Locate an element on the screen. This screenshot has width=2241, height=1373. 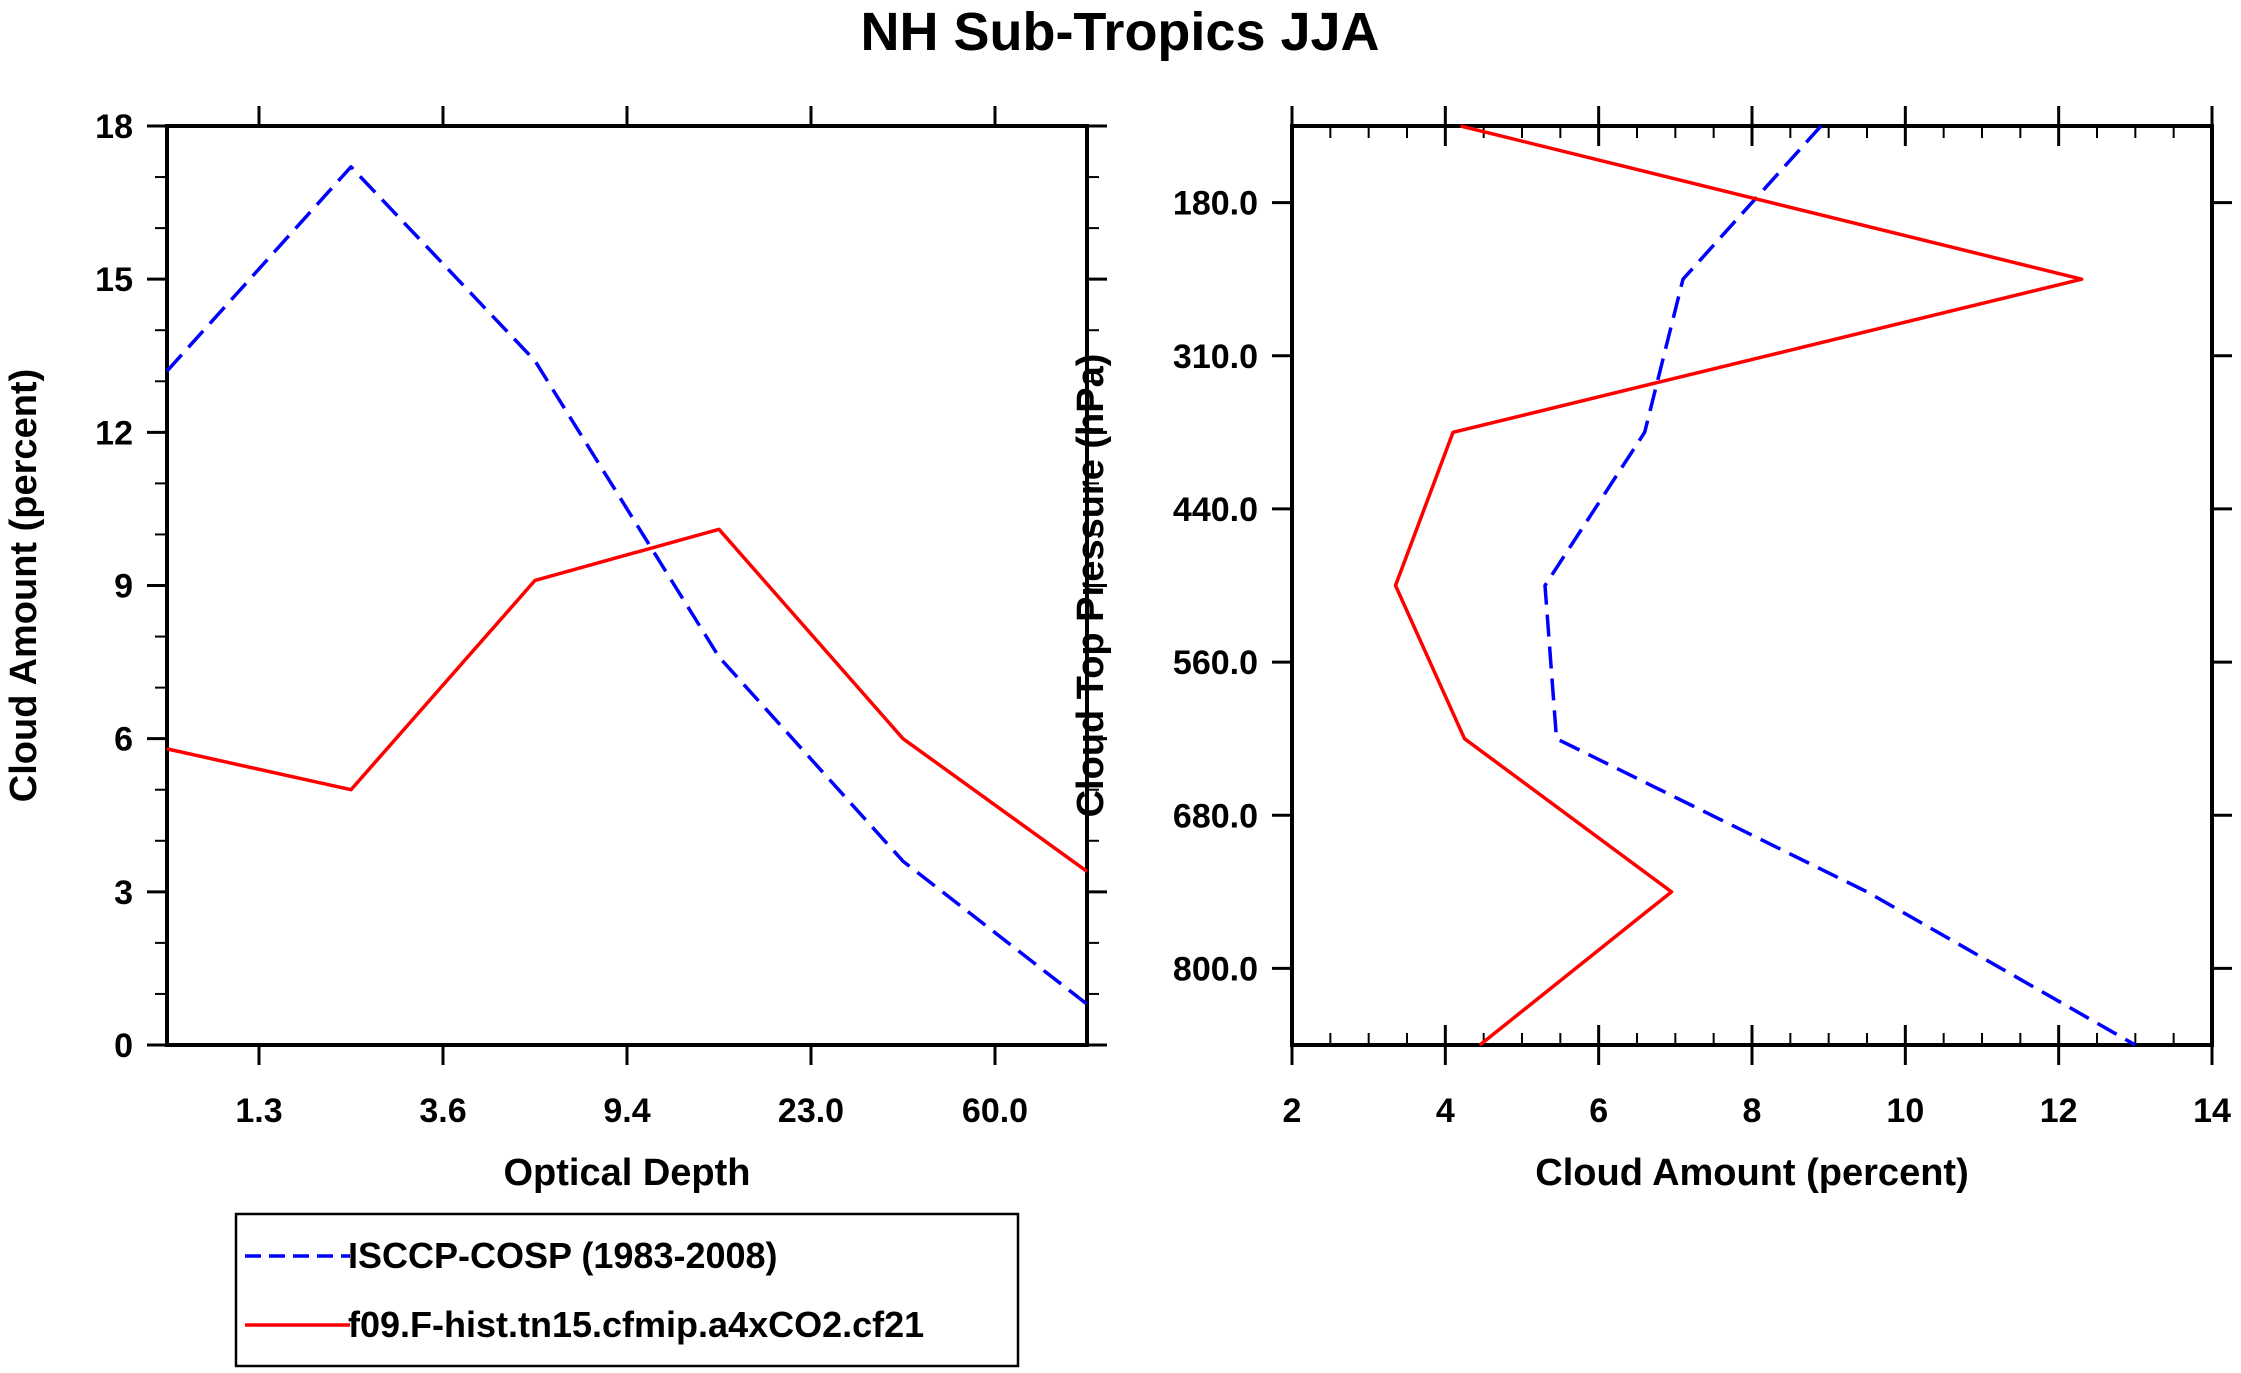
left-y-tick-label: 12 is located at coordinates (114, 433).